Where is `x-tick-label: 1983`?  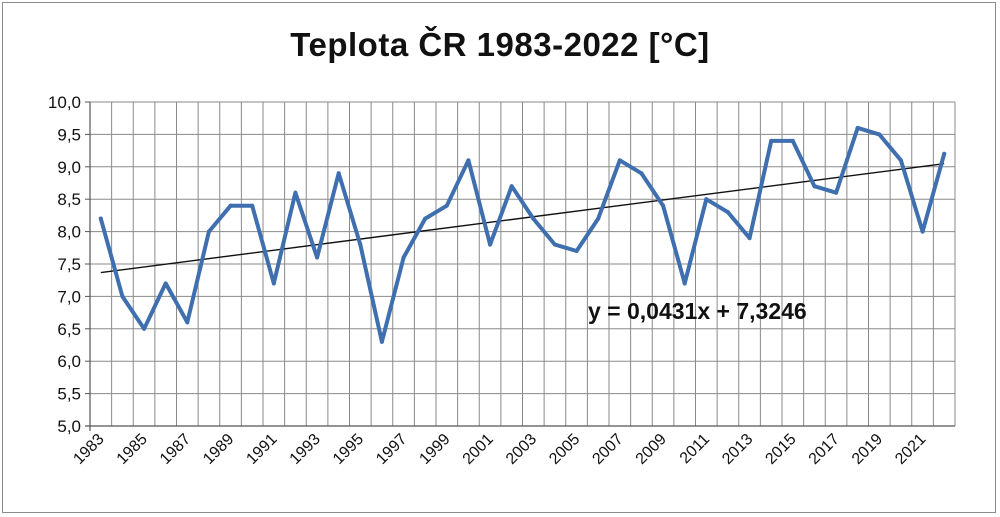 x-tick-label: 1983 is located at coordinates (88, 449).